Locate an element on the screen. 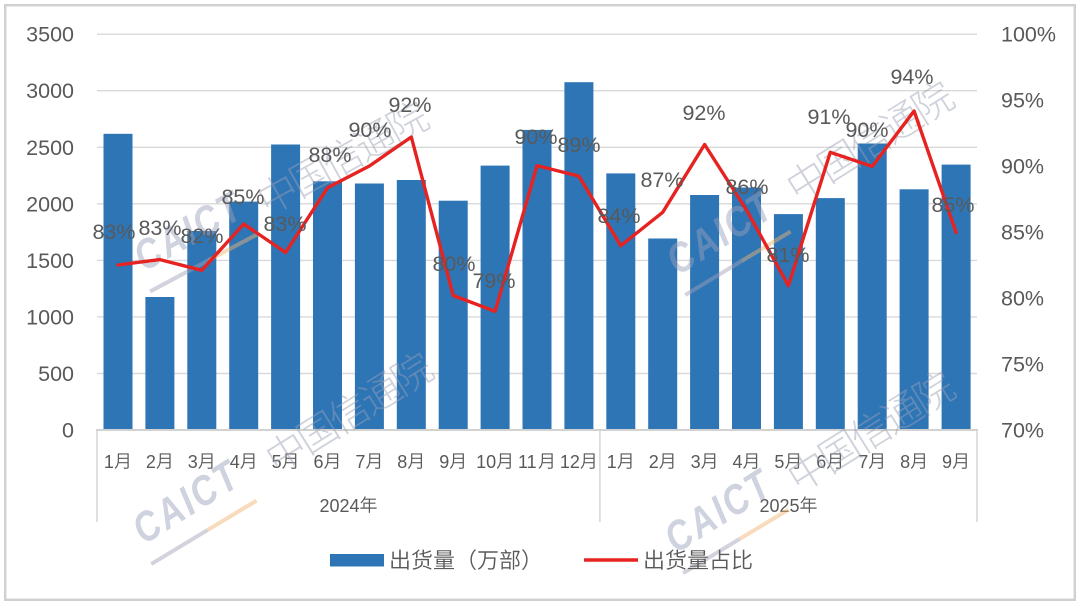  svg-text: 86% is located at coordinates (746, 187).